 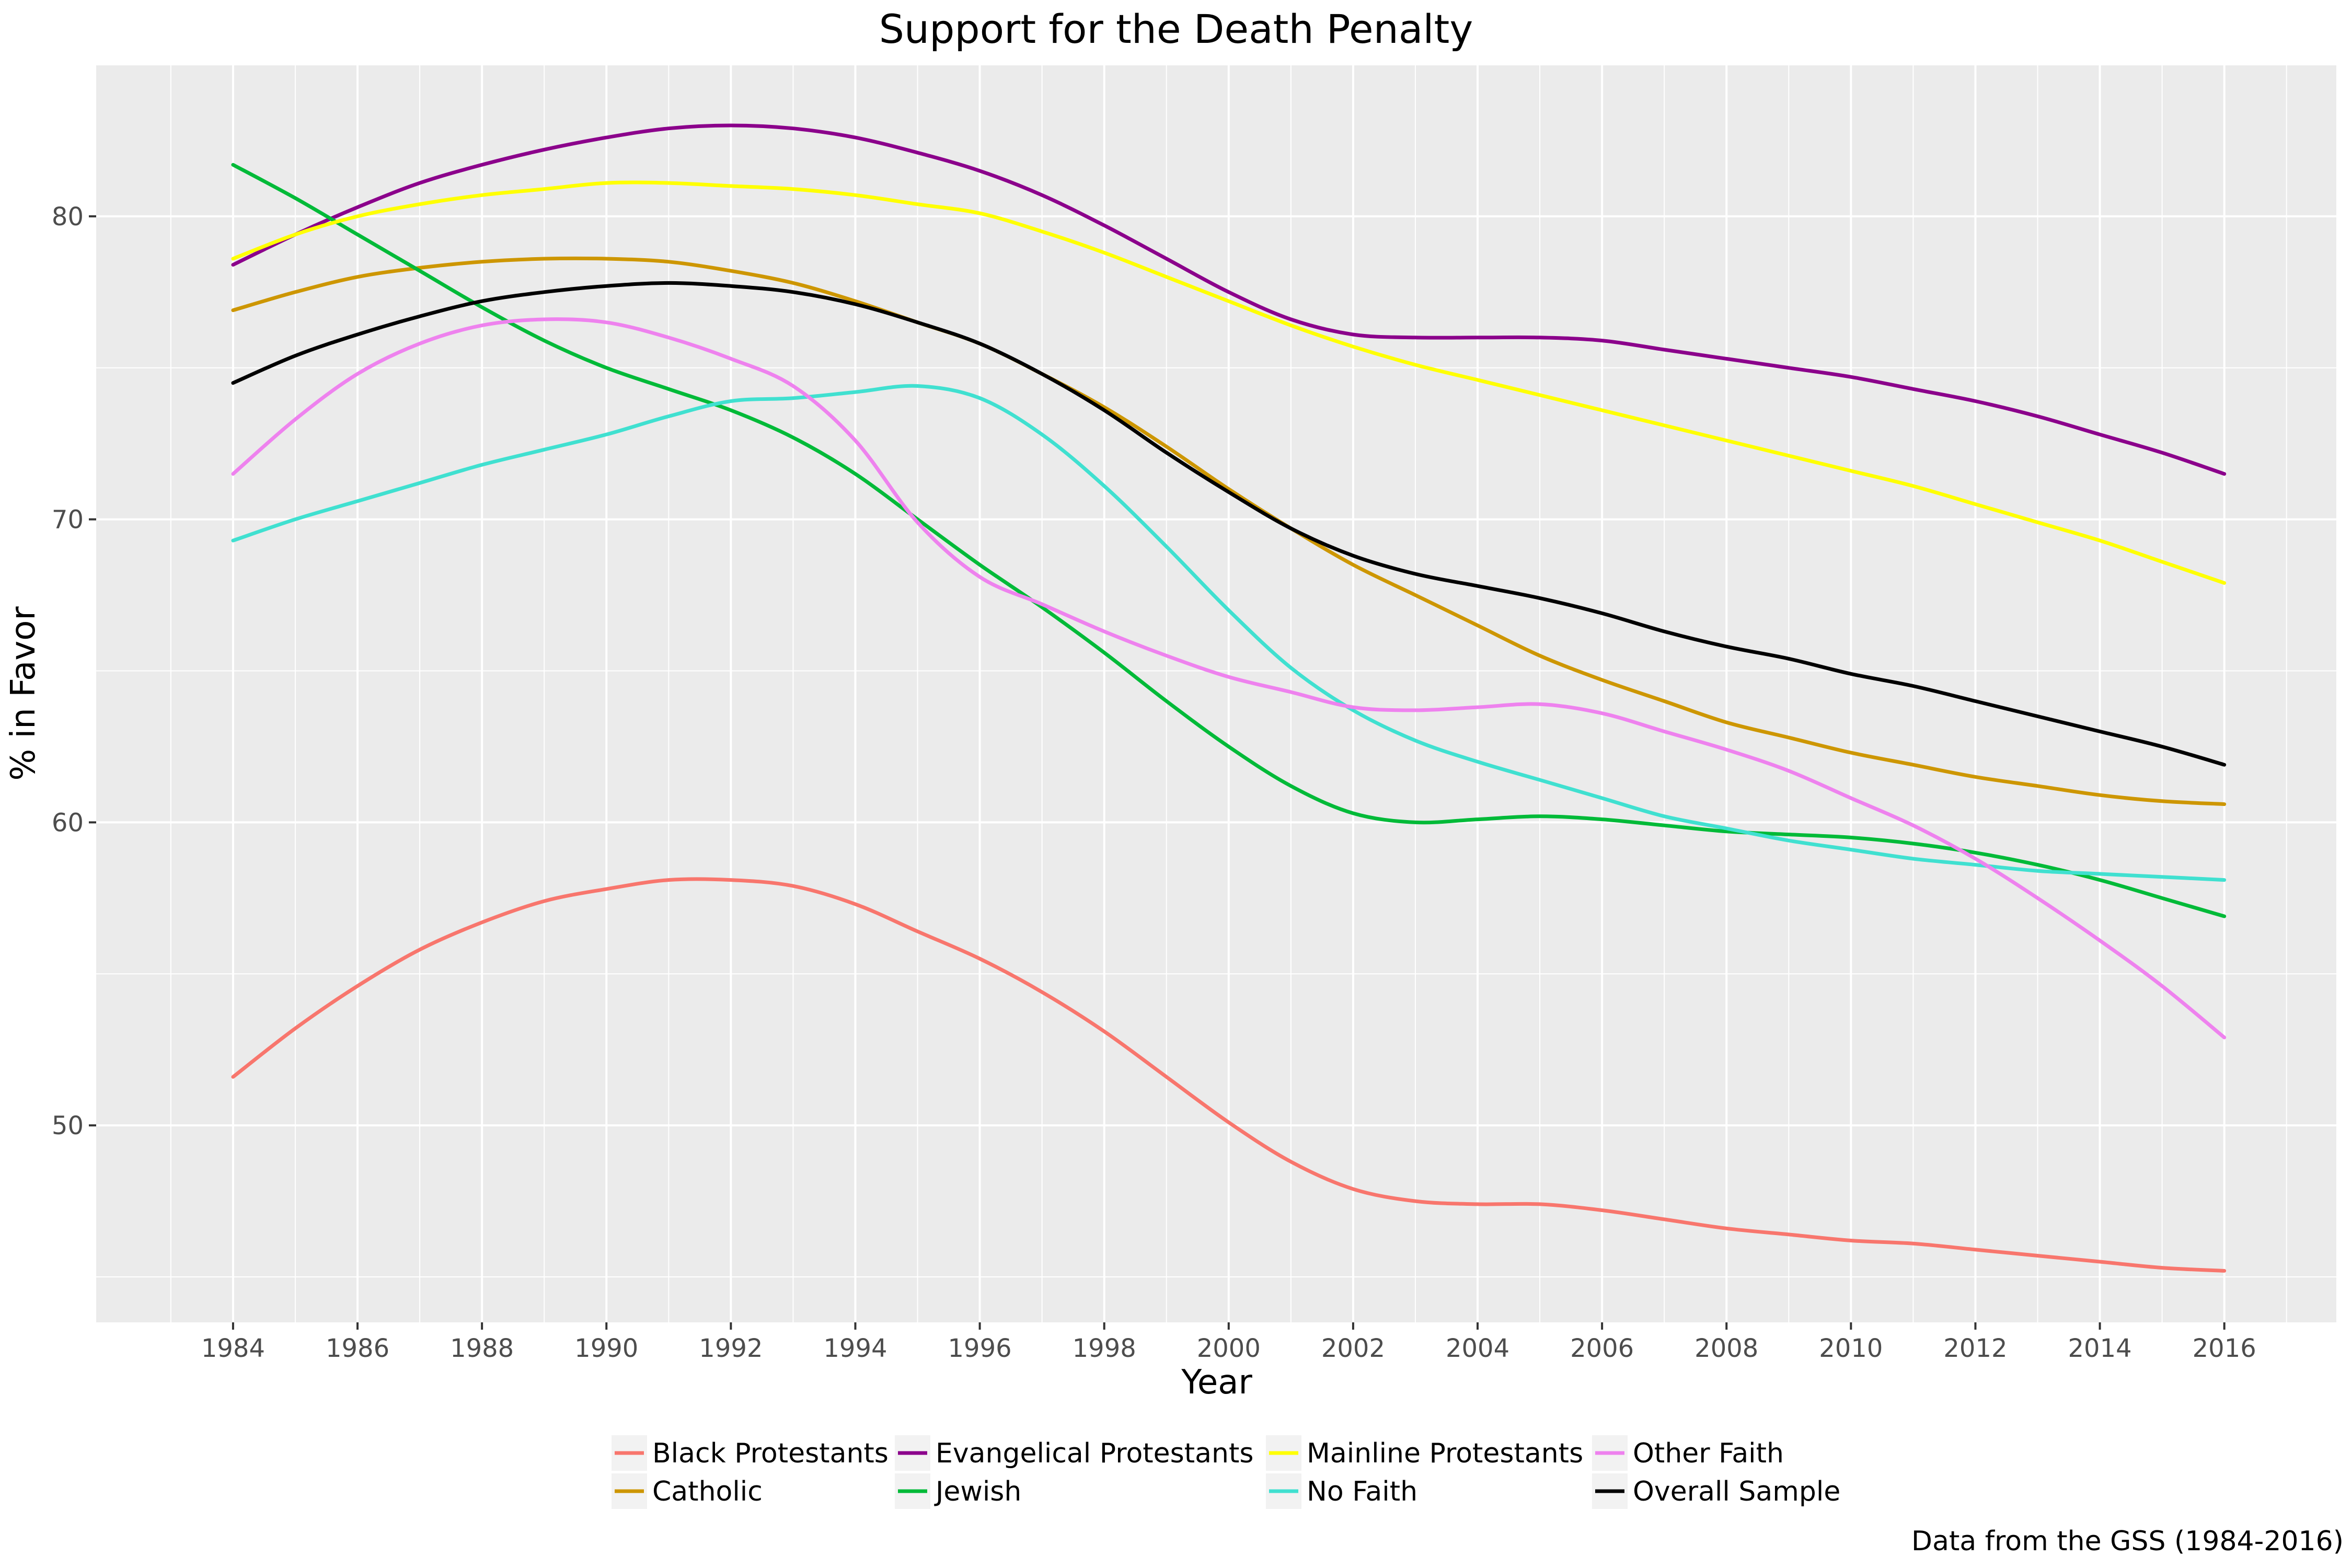 What do you see at coordinates (770, 1453) in the screenshot?
I see `legend-label-black-protestants: Black Protestants` at bounding box center [770, 1453].